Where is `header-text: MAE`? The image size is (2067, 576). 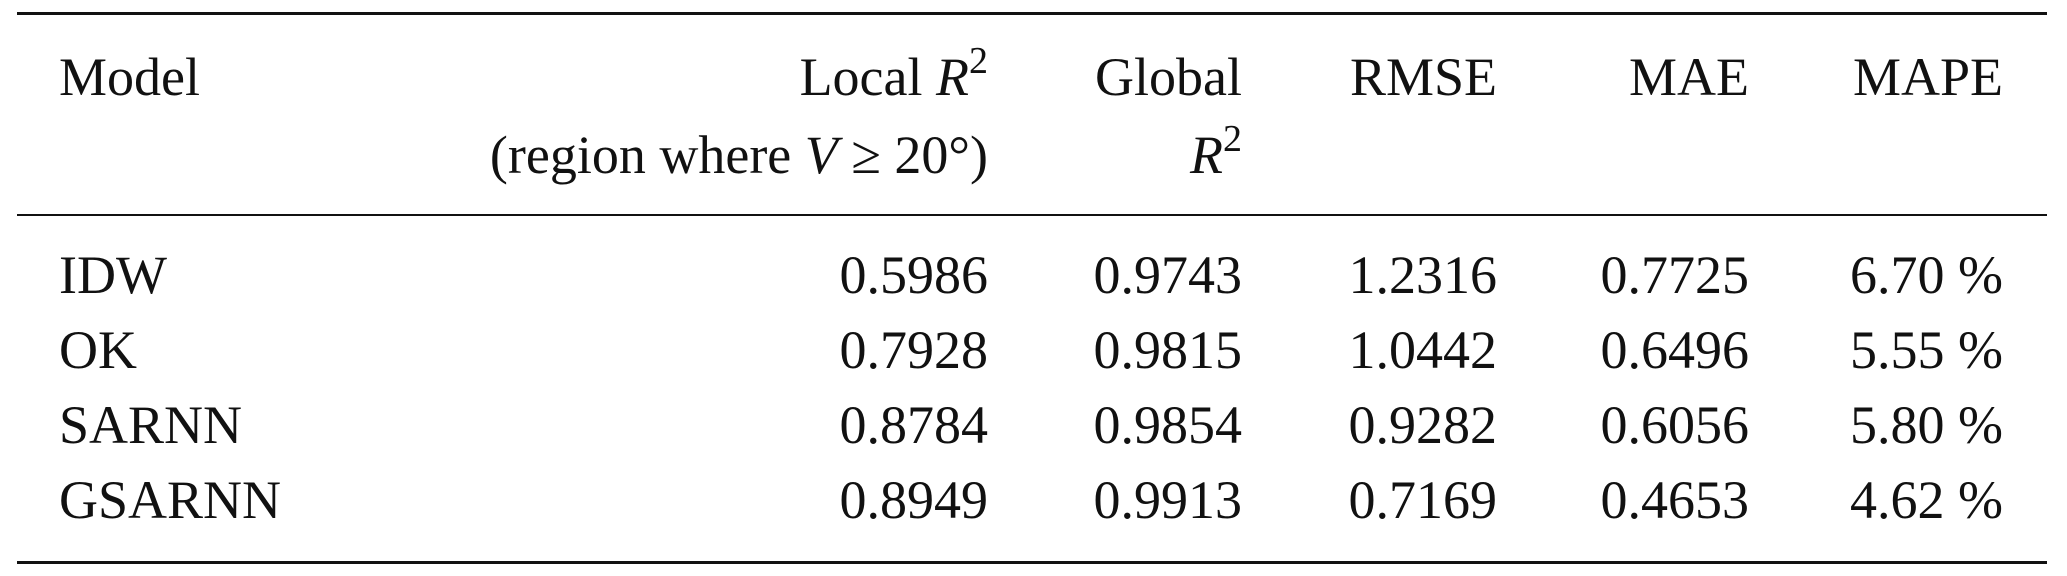 header-text: MAE is located at coordinates (1689, 77).